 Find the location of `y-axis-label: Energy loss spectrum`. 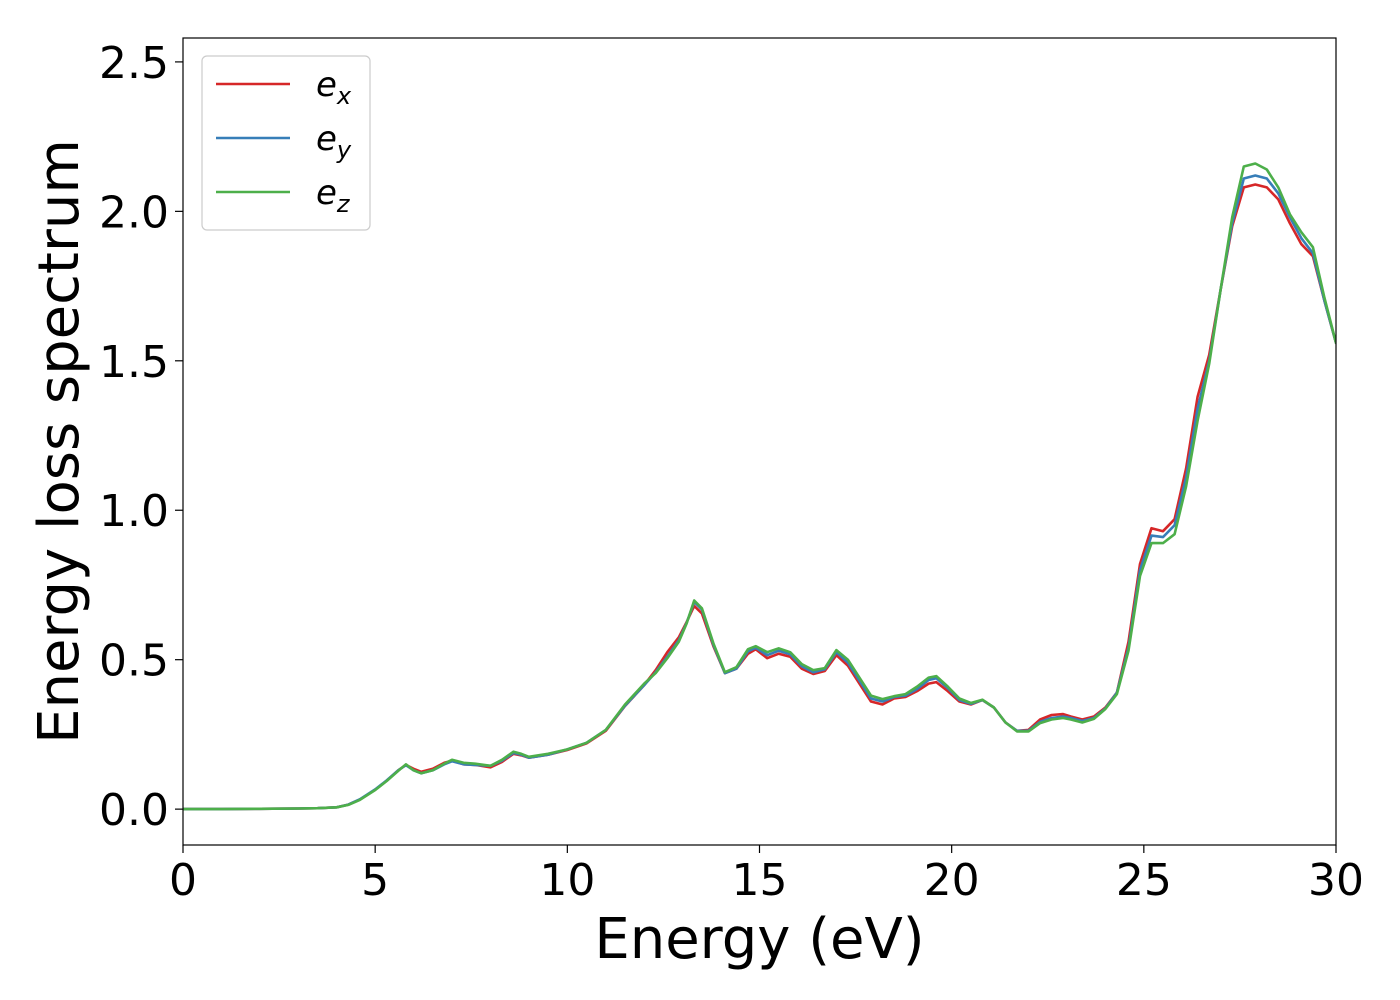

y-axis-label: Energy loss spectrum is located at coordinates (59, 441).